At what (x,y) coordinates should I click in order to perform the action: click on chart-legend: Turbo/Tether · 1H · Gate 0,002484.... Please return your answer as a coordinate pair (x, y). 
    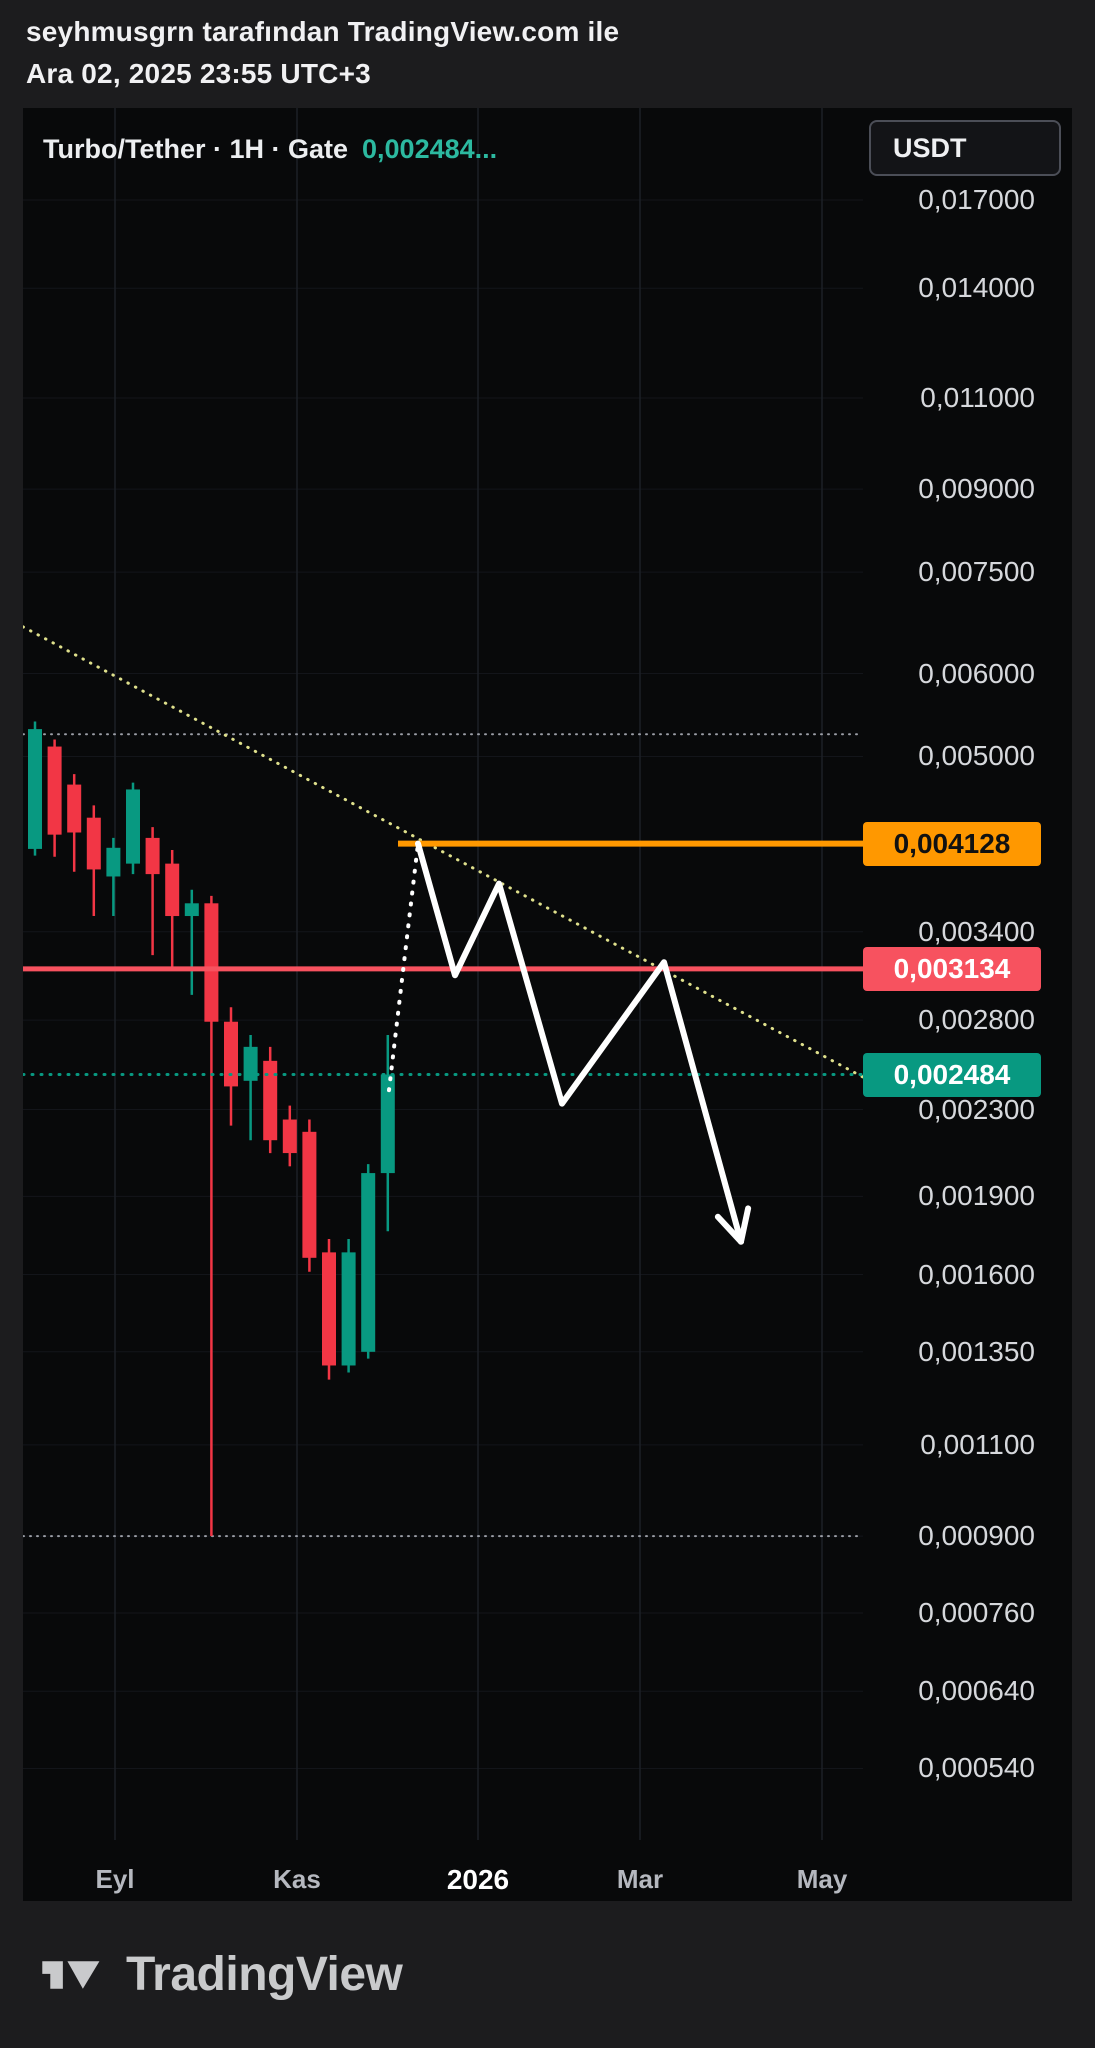
    Looking at the image, I should click on (270, 149).